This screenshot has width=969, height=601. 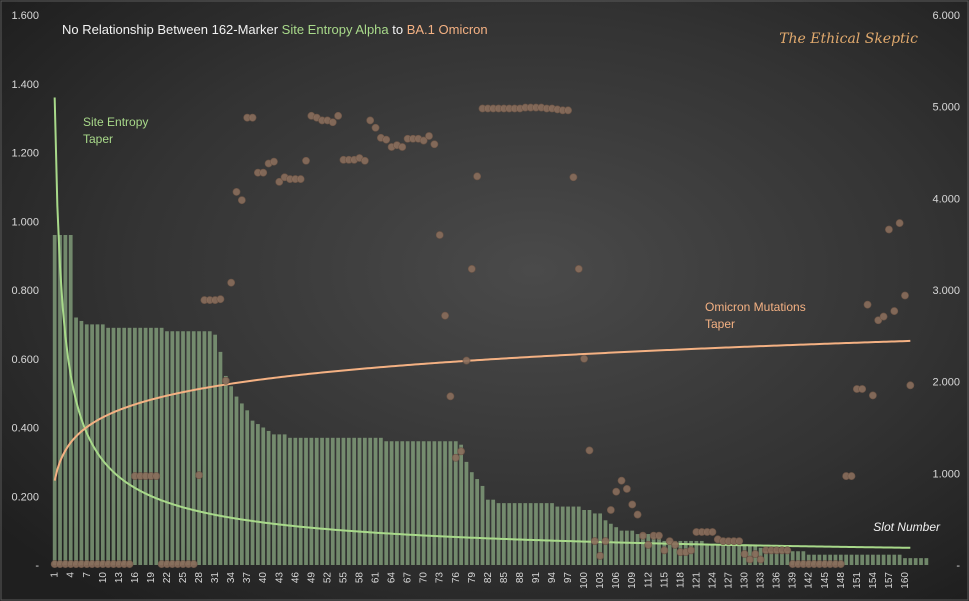 What do you see at coordinates (115, 130) in the screenshot?
I see `site-entropy-taper-label: Site Entropy Taper` at bounding box center [115, 130].